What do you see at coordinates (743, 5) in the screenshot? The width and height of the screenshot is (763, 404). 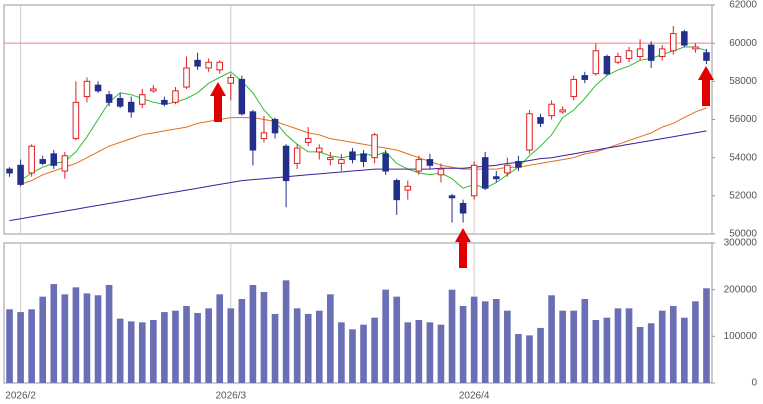 I see `y-tick-label: 62000` at bounding box center [743, 5].